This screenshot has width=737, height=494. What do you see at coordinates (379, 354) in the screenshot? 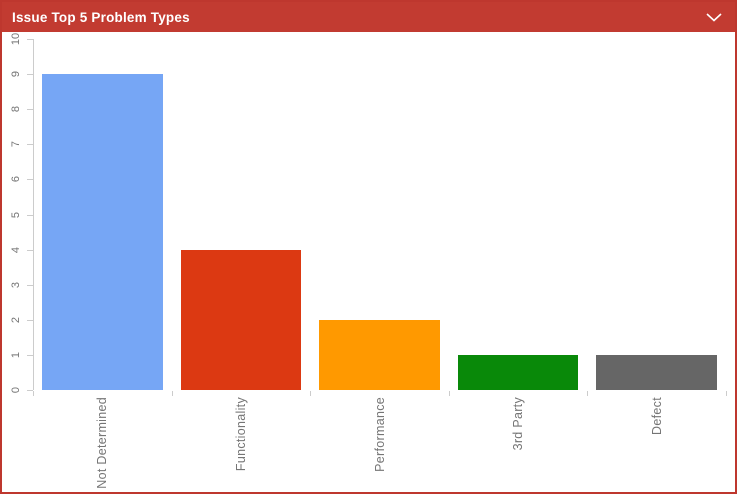
I see `bar-performance` at bounding box center [379, 354].